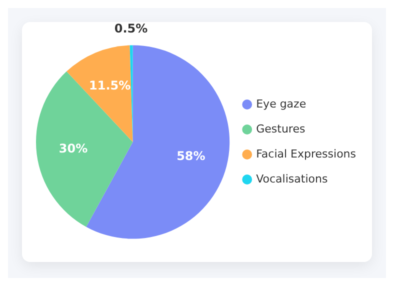  What do you see at coordinates (110, 85) in the screenshot?
I see `data-label: 11.5%` at bounding box center [110, 85].